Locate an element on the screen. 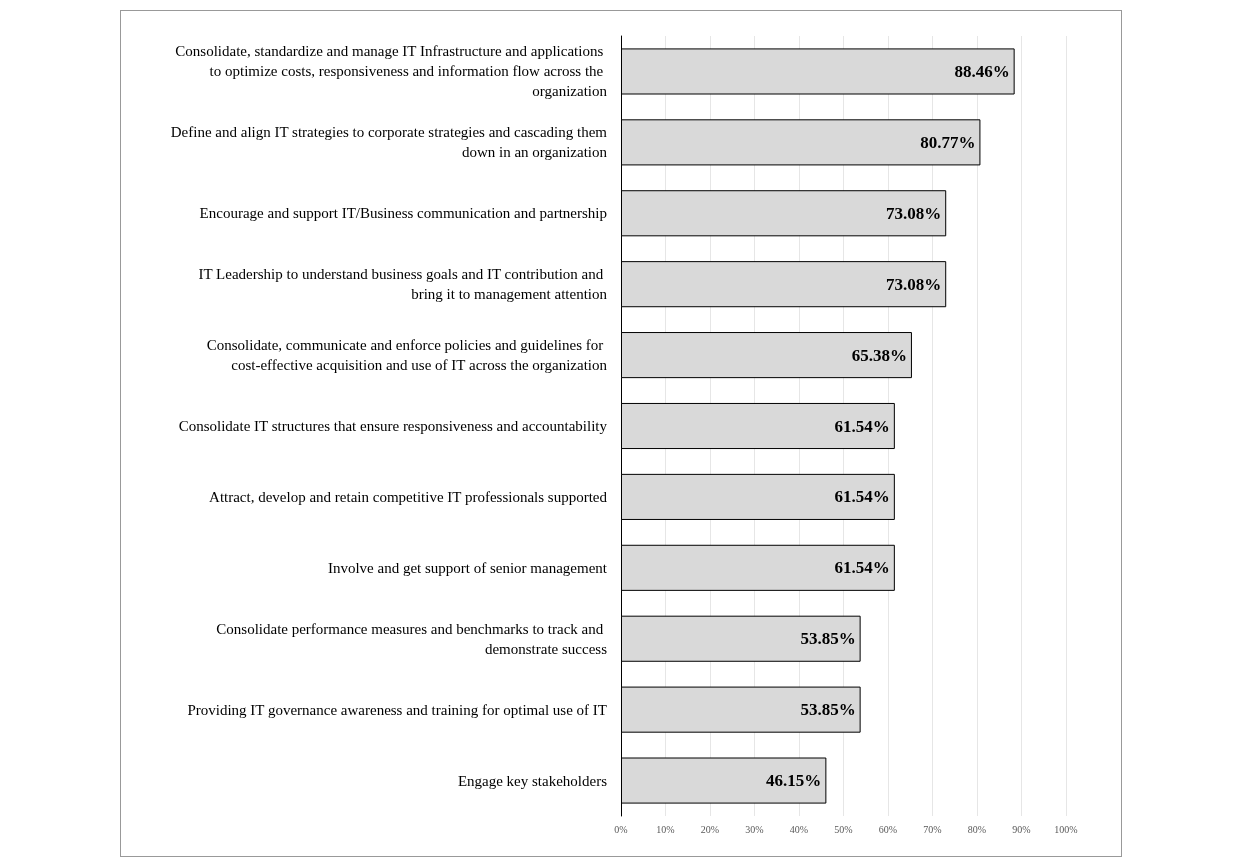 The image size is (1243, 863). y-tick-label: Attract, develop and retain competitive IT professionals supported is located at coordinates (408, 496).